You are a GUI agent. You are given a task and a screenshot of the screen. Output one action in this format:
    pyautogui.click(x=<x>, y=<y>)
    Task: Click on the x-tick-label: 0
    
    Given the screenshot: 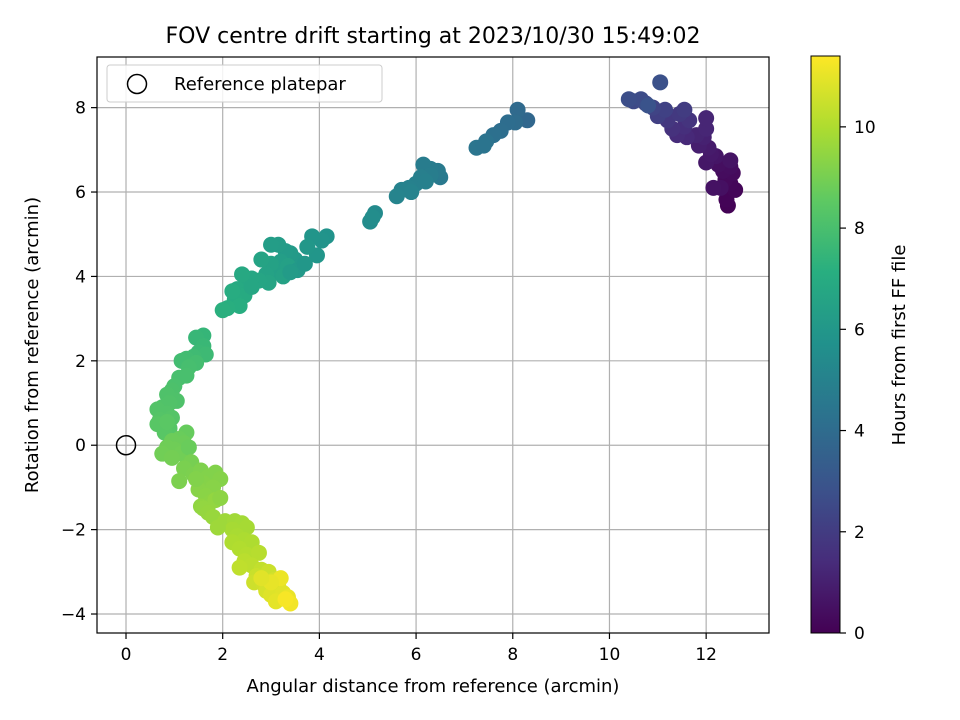 What is the action you would take?
    pyautogui.click(x=126, y=655)
    